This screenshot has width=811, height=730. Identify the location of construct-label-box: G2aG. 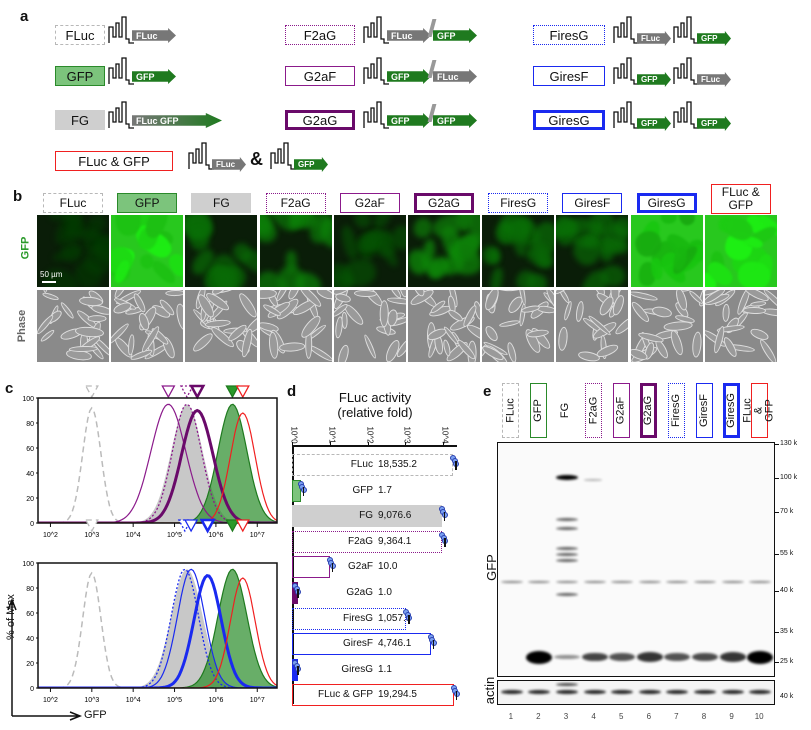
(320, 120).